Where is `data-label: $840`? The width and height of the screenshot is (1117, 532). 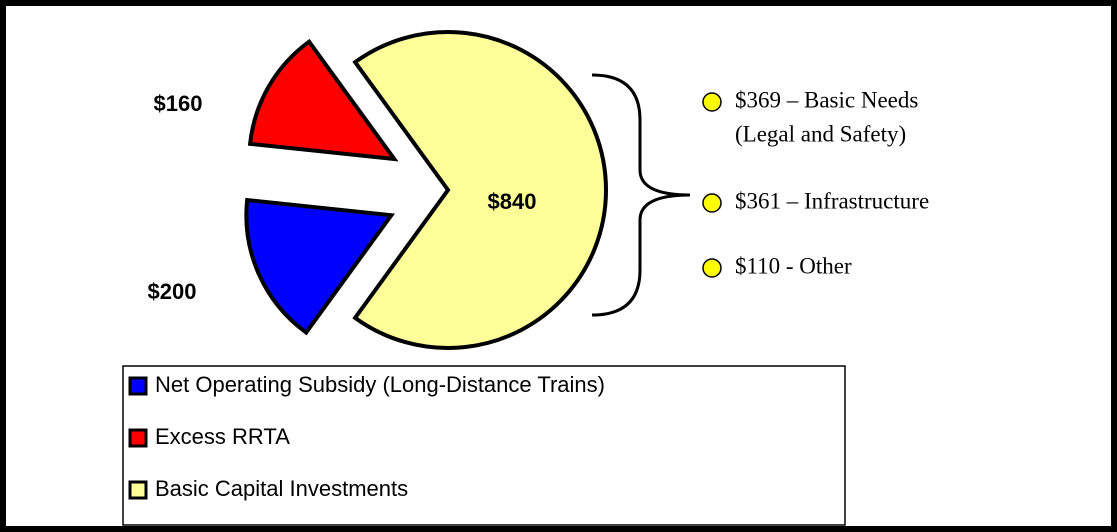
data-label: $840 is located at coordinates (512, 201).